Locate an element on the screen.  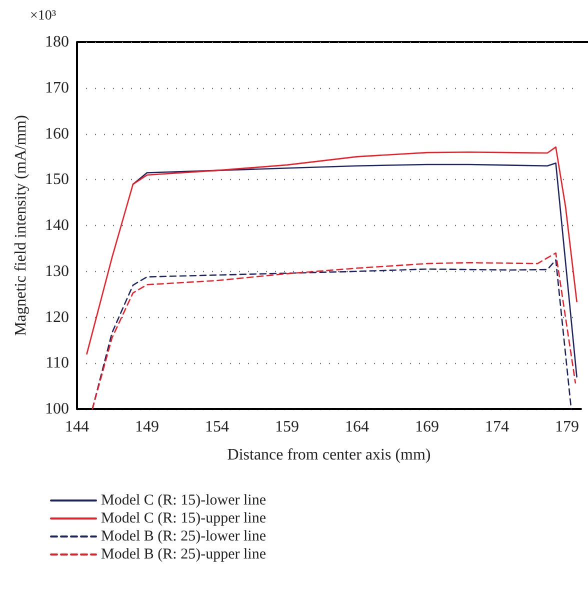
legend-label: Model B (R: 25)-lower line is located at coordinates (183, 536).